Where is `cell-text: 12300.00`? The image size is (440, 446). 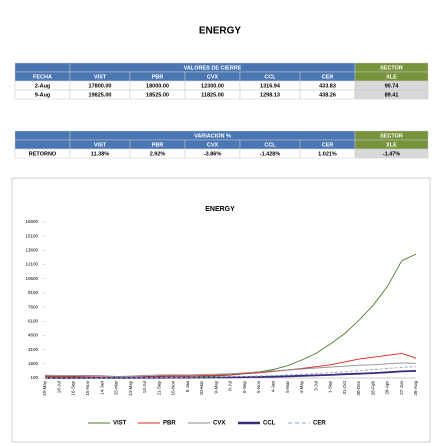 cell-text: 12300.00 is located at coordinates (212, 86).